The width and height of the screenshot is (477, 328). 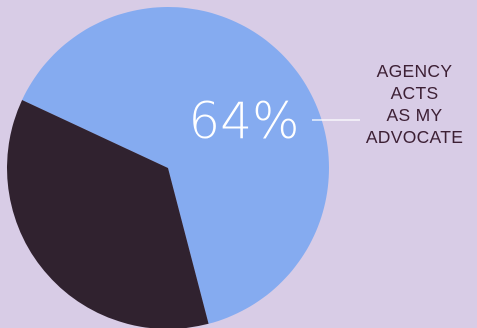 What do you see at coordinates (414, 93) in the screenshot?
I see `callout-label-line-2: ACTS` at bounding box center [414, 93].